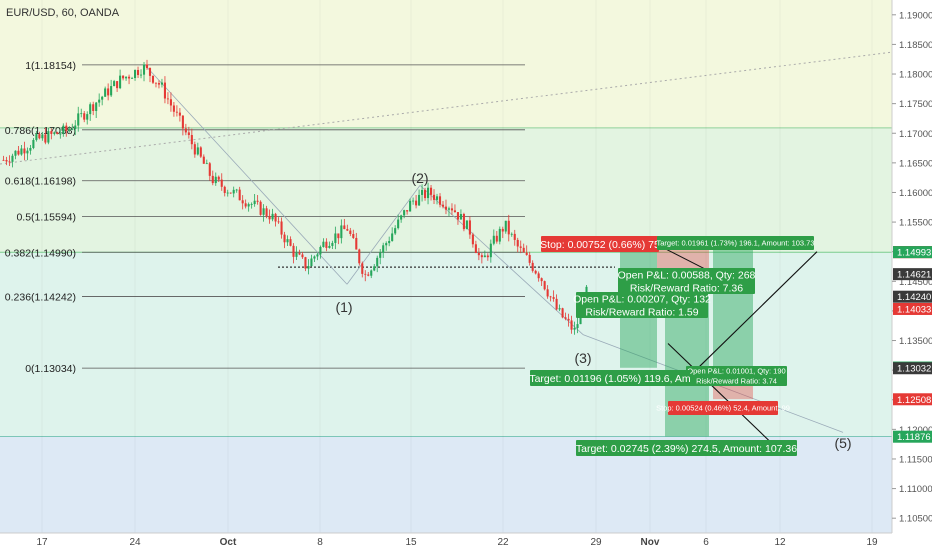 The width and height of the screenshot is (932, 550). I want to click on price-tick-label: 1.14500, so click(915, 282).